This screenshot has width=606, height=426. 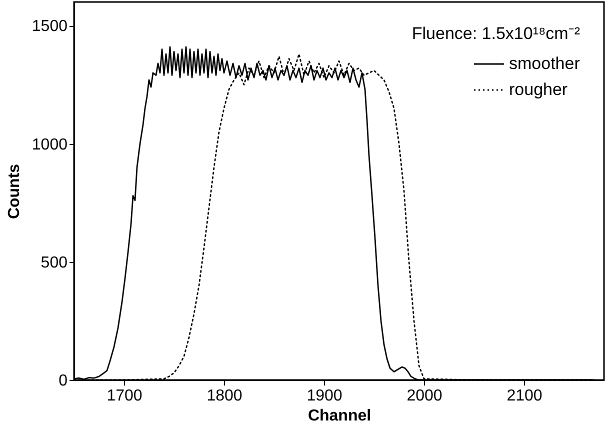 I want to click on legend-title: Fluence: 1.5x10¹⁸cm⁻², so click(x=496, y=33).